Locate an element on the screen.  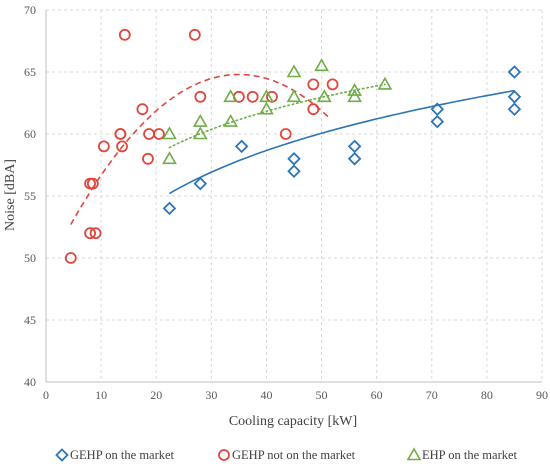
y-tick-label: 55 is located at coordinates (30, 196).